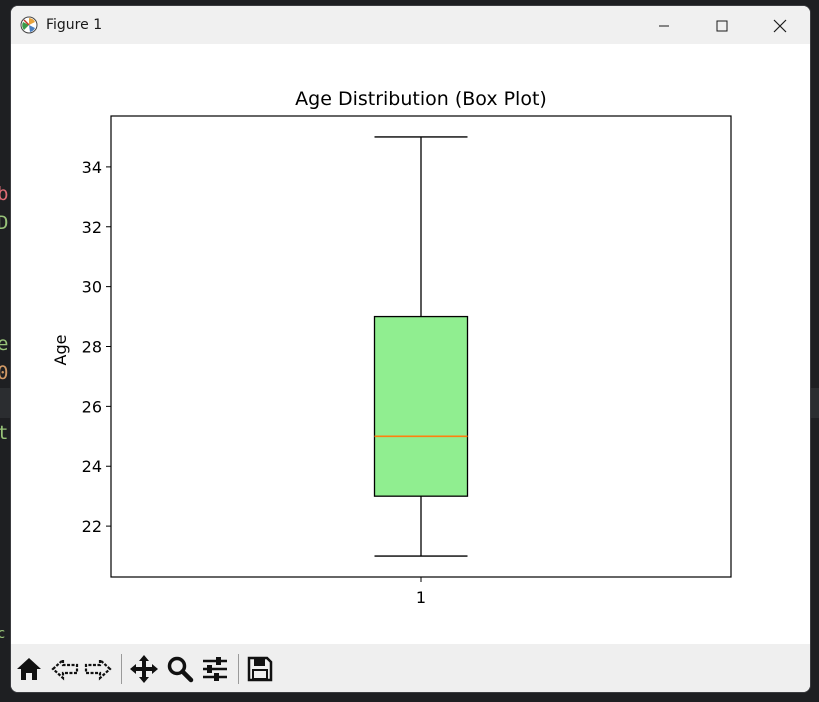  What do you see at coordinates (92, 287) in the screenshot?
I see `y-tick-label: 30` at bounding box center [92, 287].